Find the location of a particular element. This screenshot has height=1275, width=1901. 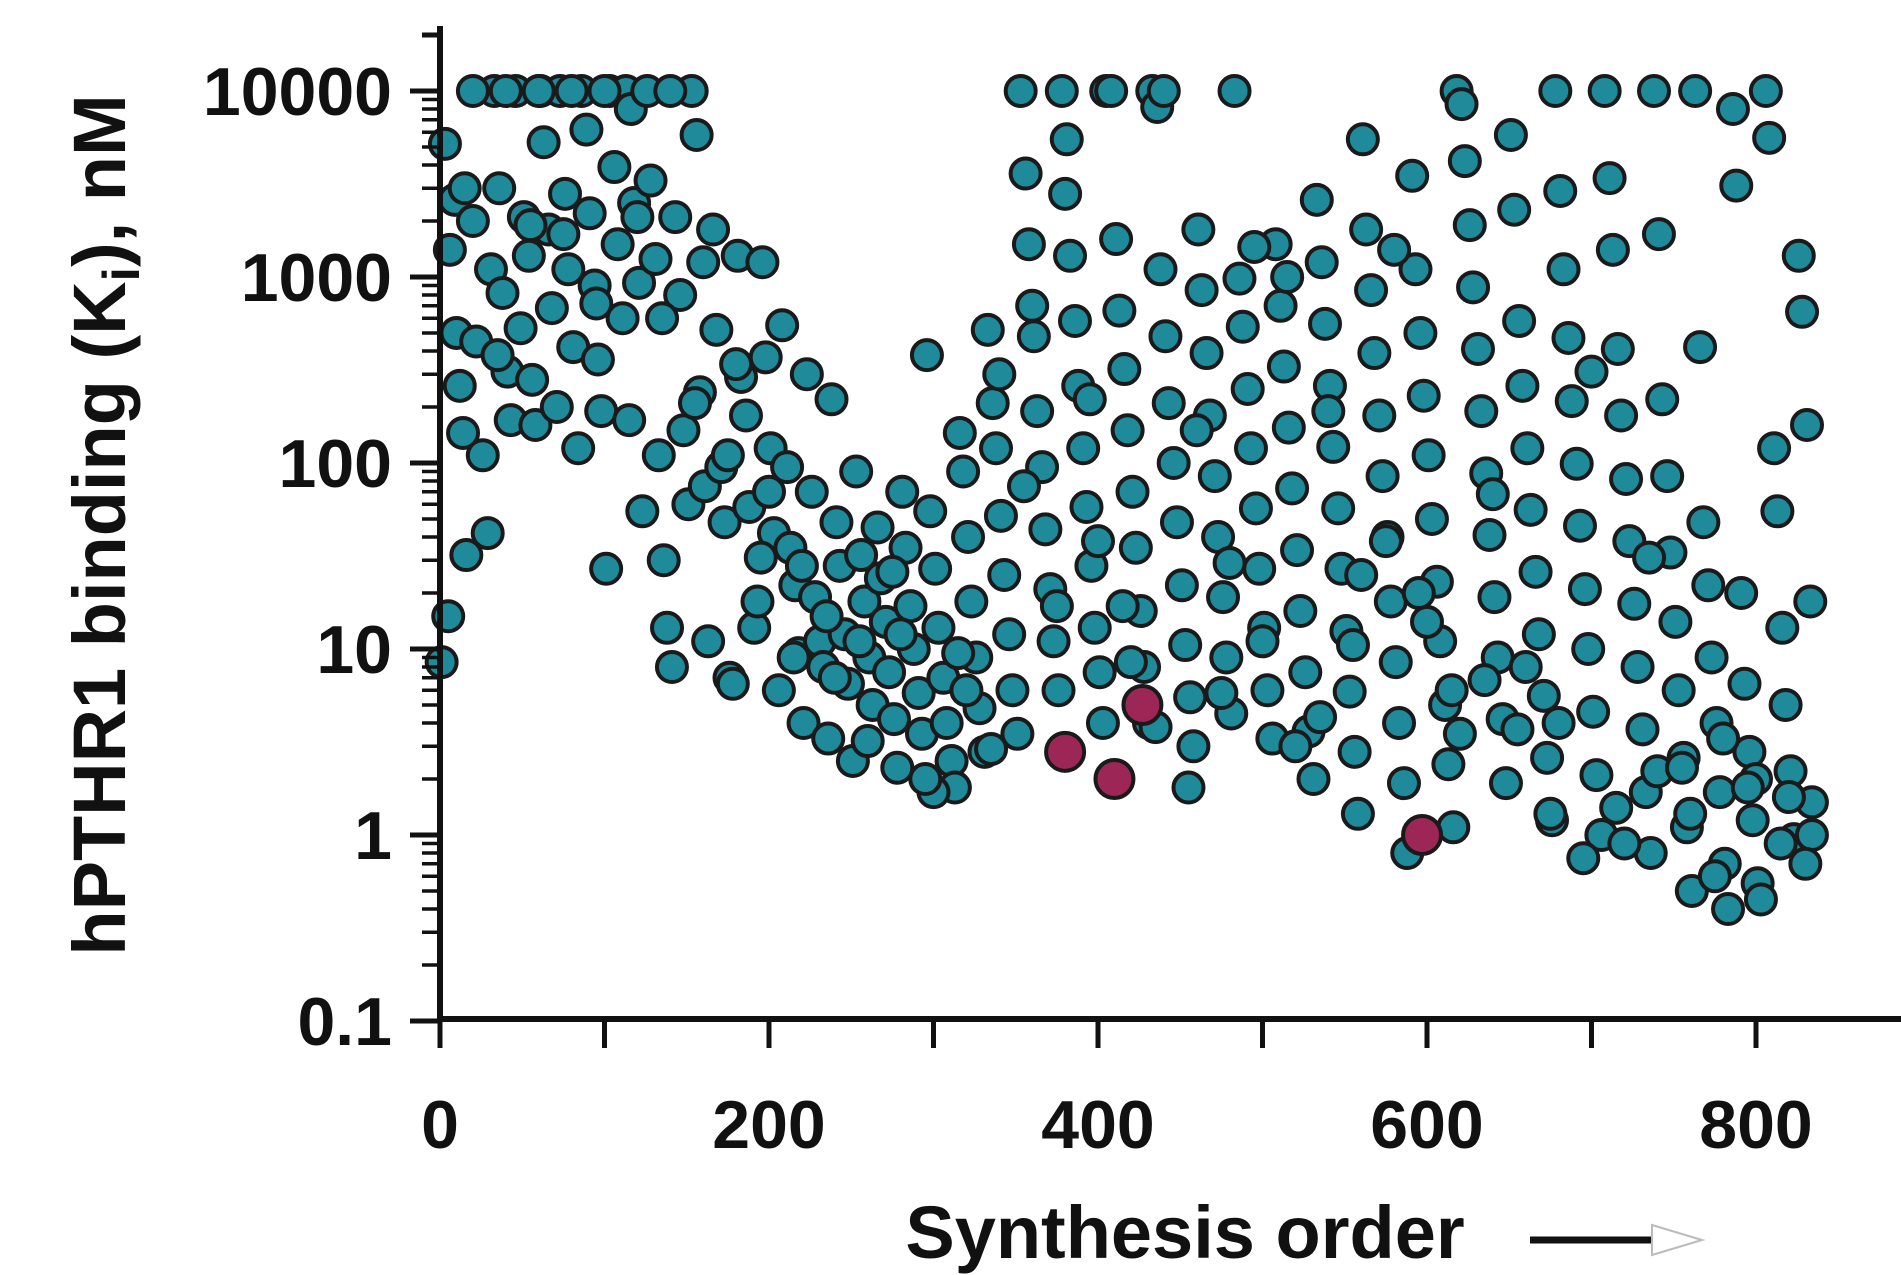

x-axis-title: Synthesis order is located at coordinates (1184, 1232).